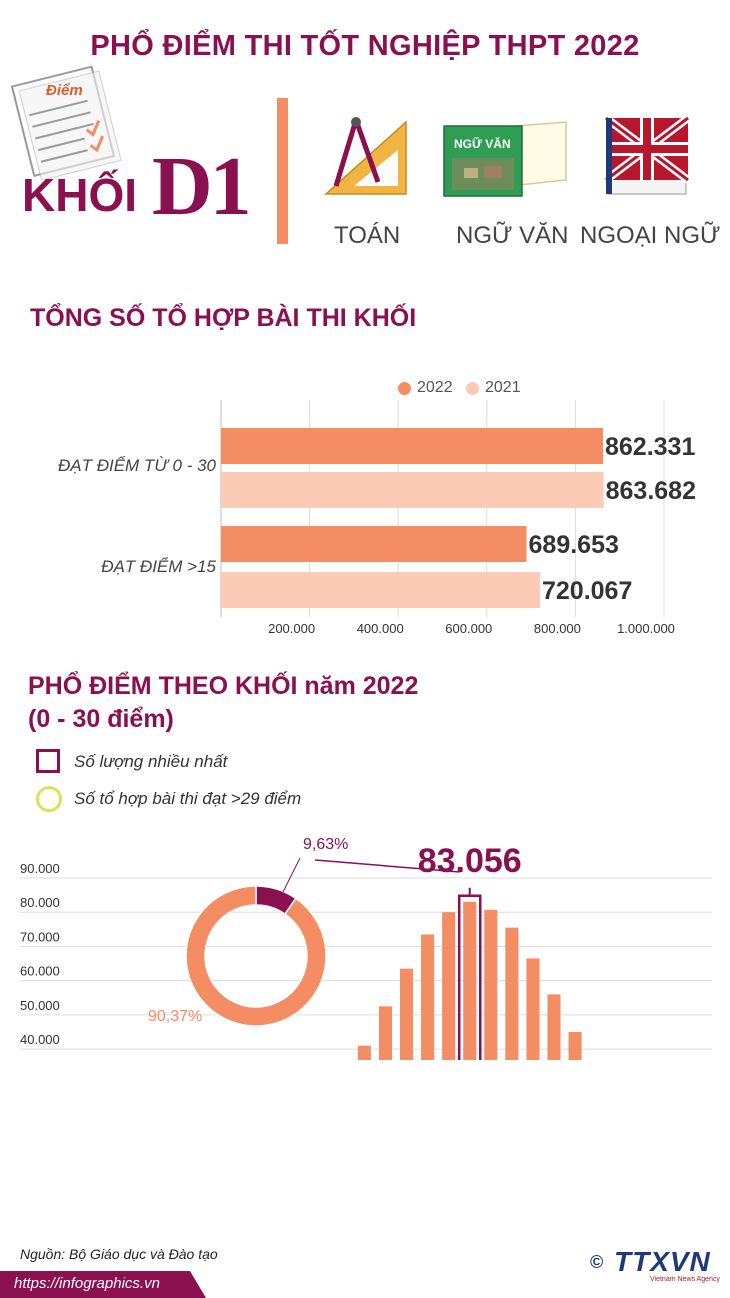  I want to click on hbar-xtick: 800.000, so click(557, 628).